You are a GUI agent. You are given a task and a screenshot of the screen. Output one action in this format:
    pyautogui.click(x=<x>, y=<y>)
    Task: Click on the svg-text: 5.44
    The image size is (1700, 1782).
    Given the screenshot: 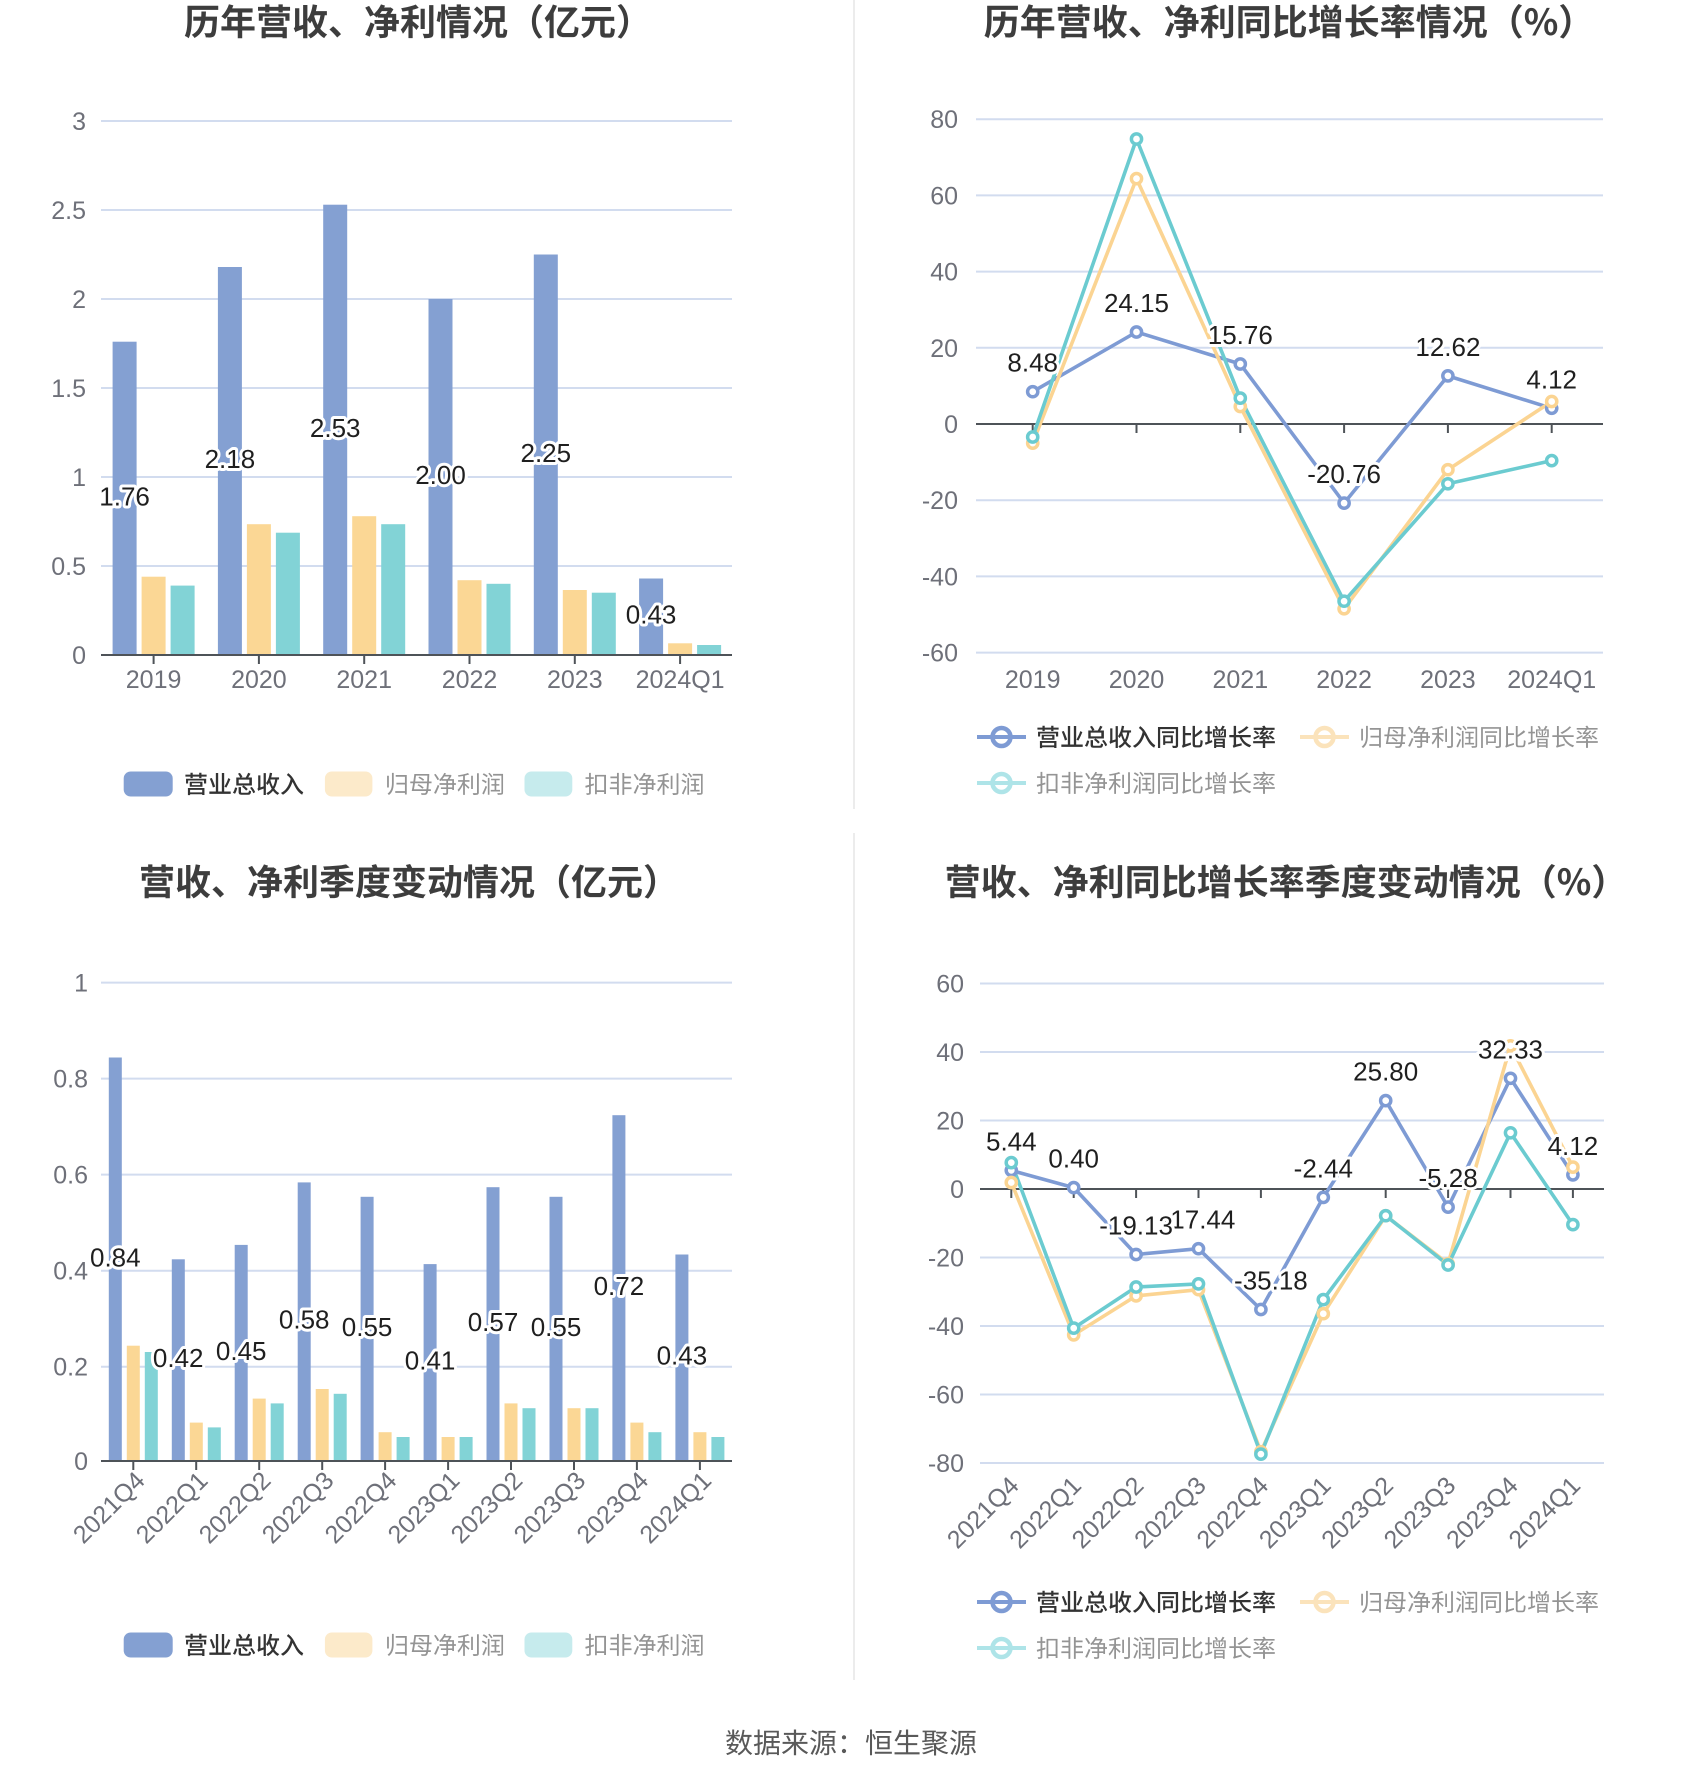 What is the action you would take?
    pyautogui.click(x=1011, y=1141)
    